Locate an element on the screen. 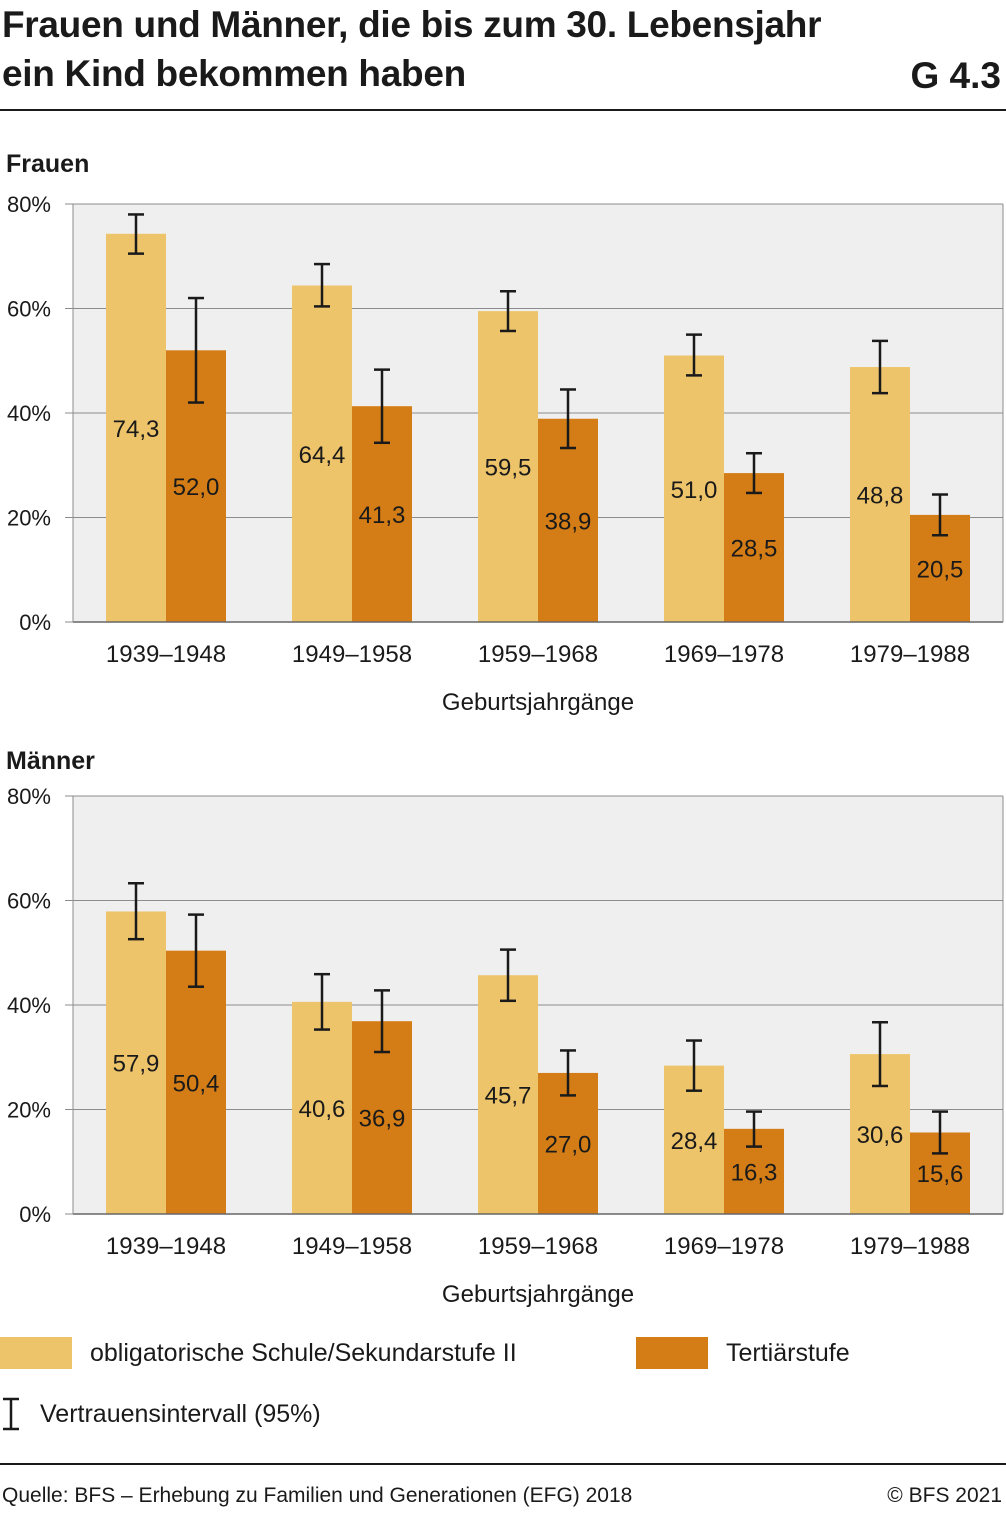 This screenshot has width=1006, height=1514. panel-title-maenner: Männer is located at coordinates (50, 761).